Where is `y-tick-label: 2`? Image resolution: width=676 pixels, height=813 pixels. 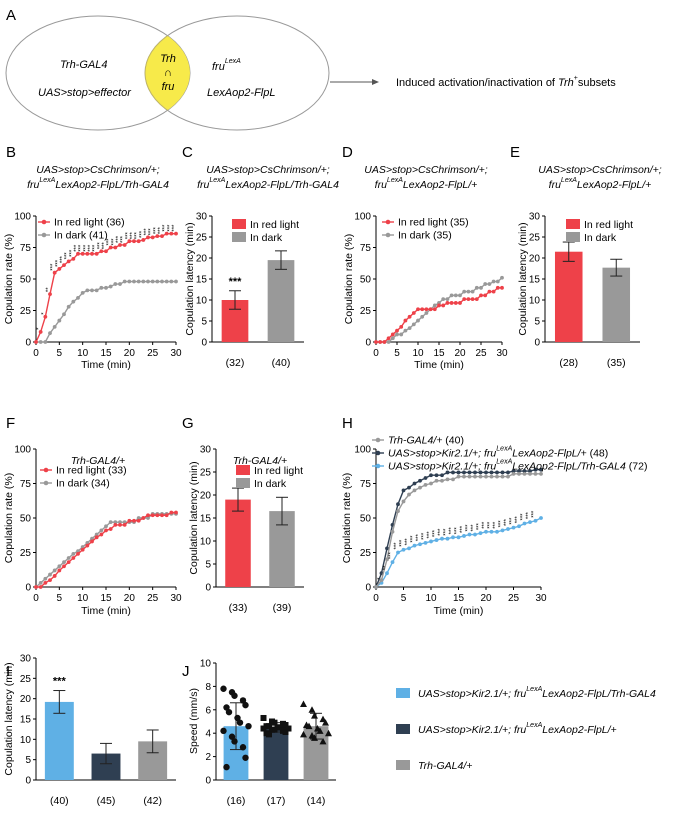
y-tick-label: 2 is located at coordinates (208, 757).